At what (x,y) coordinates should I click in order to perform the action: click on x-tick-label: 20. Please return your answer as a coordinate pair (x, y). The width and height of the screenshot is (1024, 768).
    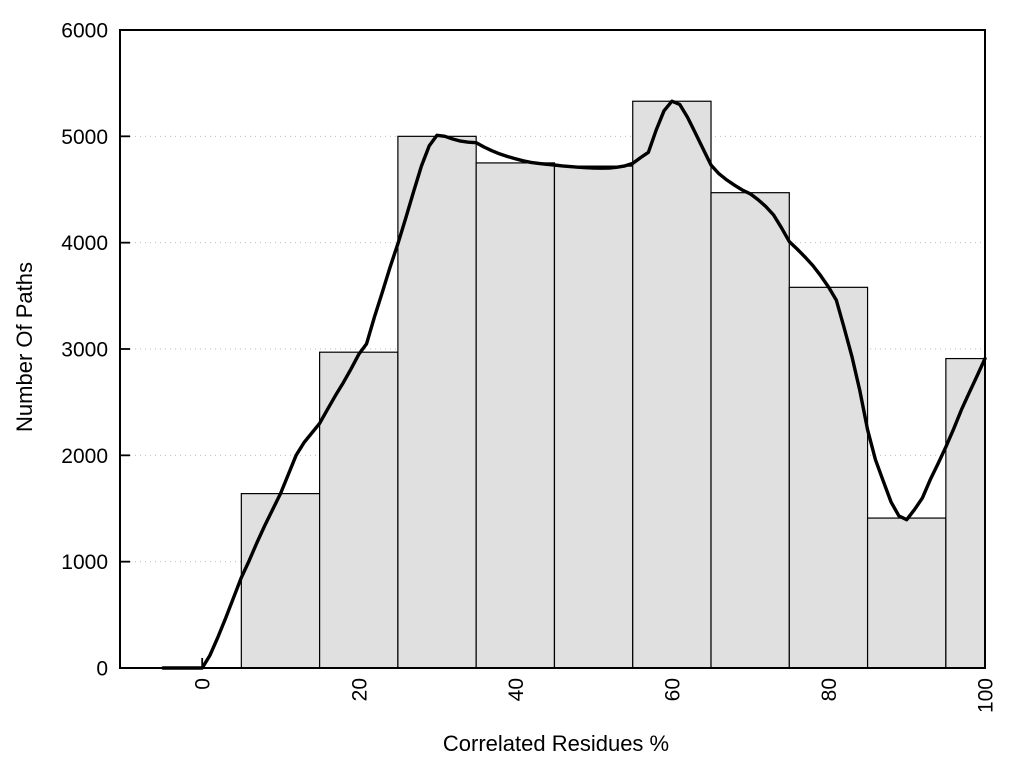
    Looking at the image, I should click on (359, 689).